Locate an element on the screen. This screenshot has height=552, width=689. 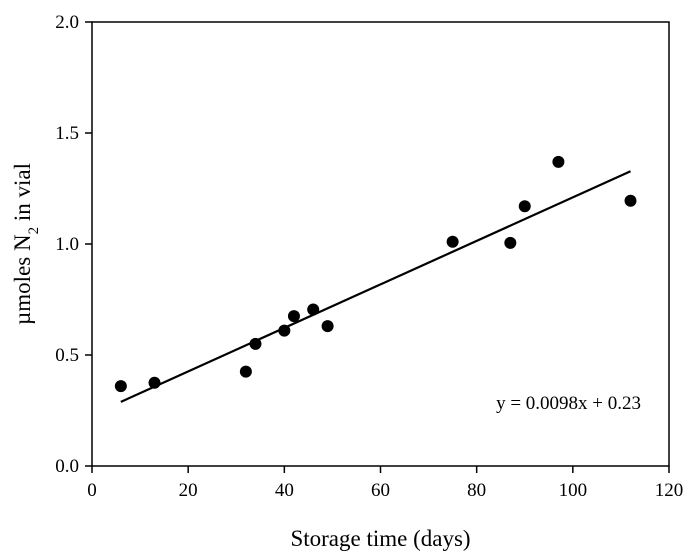
x-tick-label: 100 is located at coordinates (573, 490).